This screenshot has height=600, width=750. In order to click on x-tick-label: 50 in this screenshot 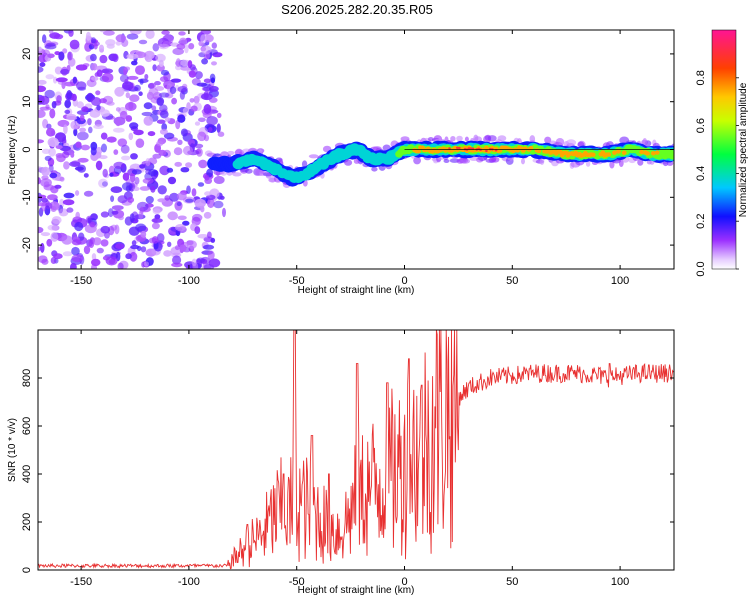, I will do `click(512, 281)`.